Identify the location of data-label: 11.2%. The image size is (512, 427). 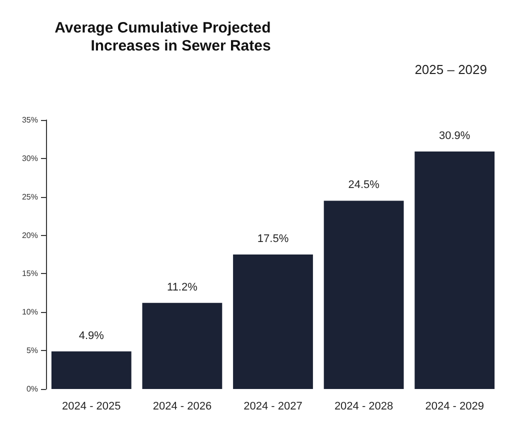
(182, 287).